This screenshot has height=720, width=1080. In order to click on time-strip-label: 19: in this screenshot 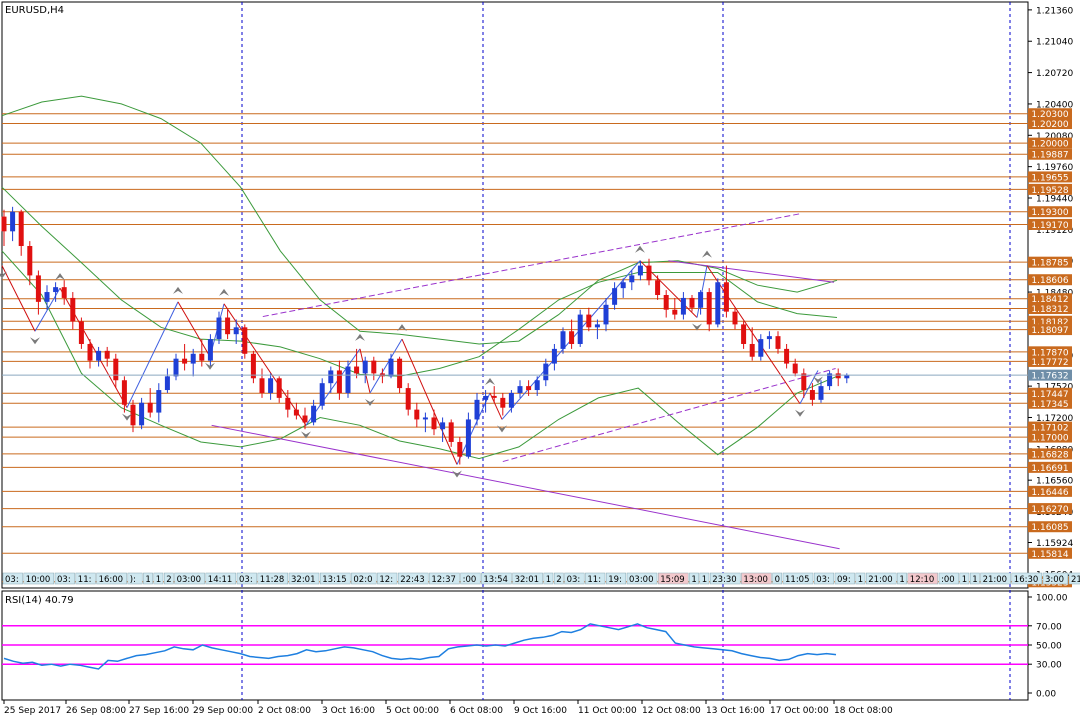, I will do `click(615, 580)`.